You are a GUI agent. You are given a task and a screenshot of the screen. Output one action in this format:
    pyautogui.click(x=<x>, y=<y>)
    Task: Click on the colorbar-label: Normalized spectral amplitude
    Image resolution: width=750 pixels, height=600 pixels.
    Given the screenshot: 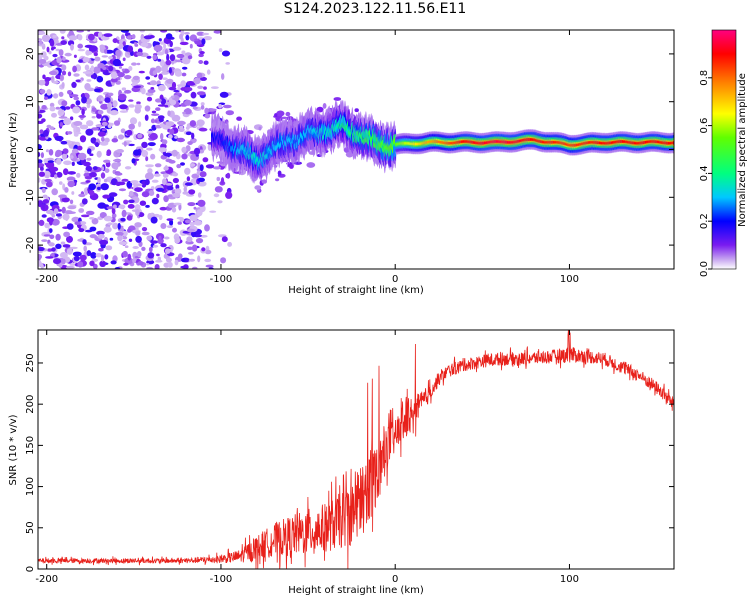 What is the action you would take?
    pyautogui.click(x=742, y=150)
    